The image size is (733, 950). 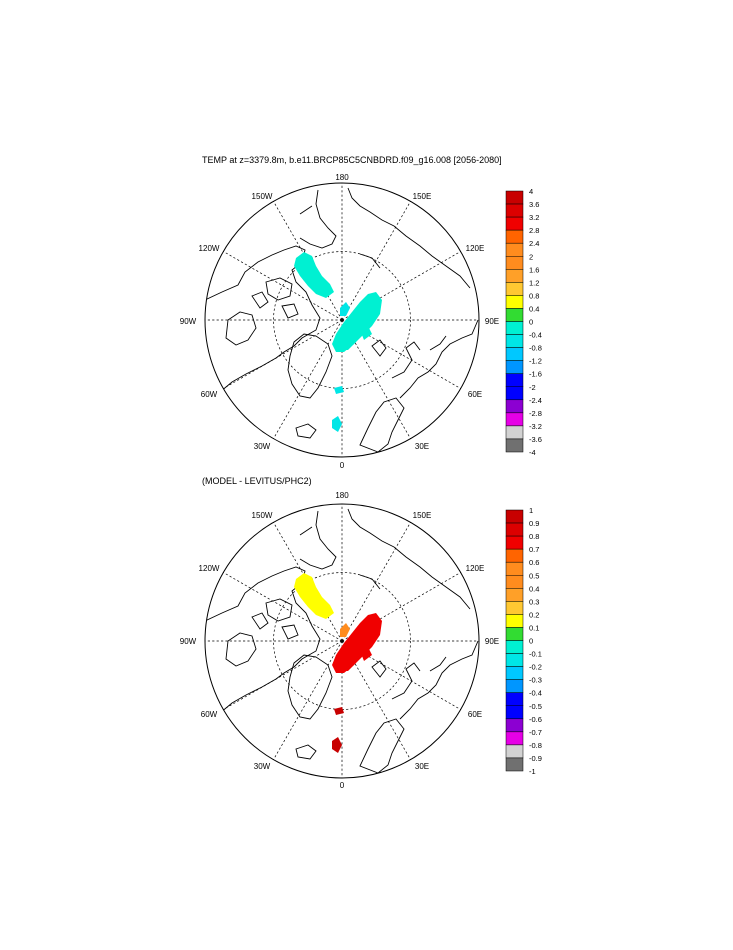 I want to click on panel-bottom-graticule, so click(x=342, y=641).